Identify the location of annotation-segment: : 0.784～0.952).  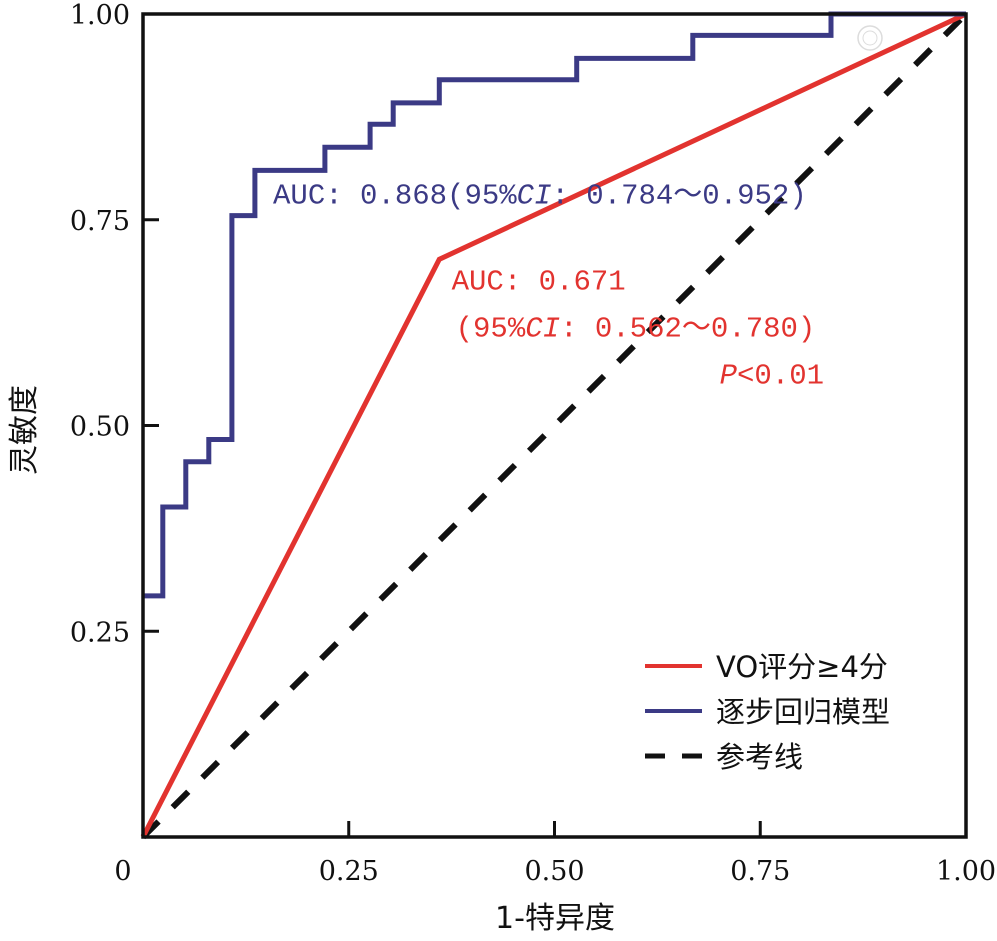
(678, 195).